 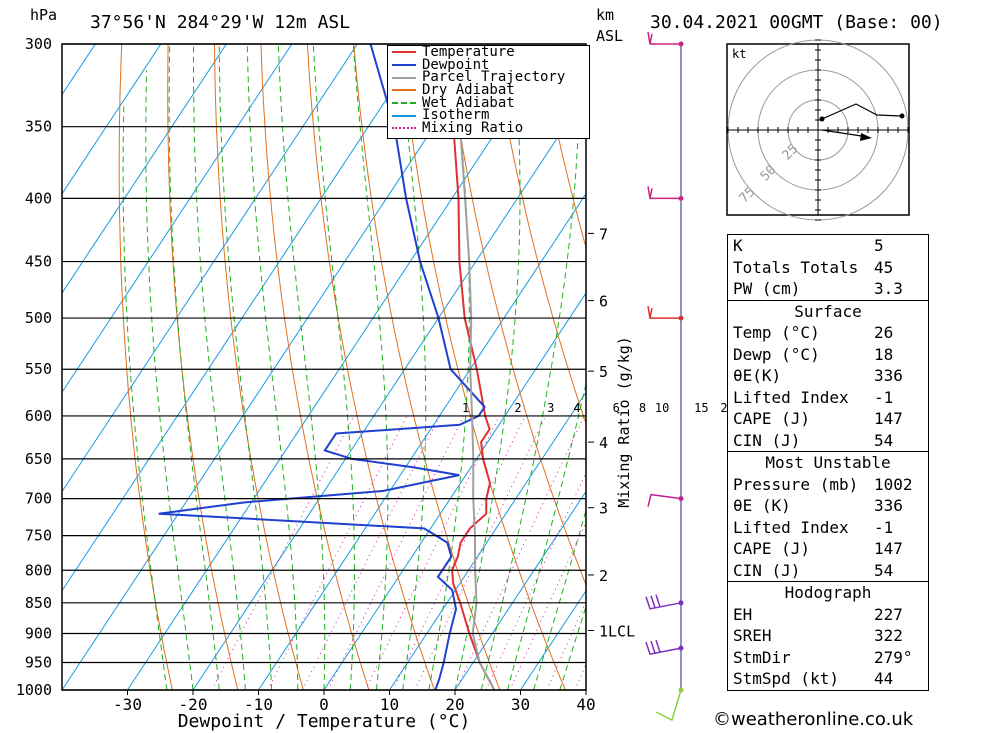 I want to click on pw-value: 3.3, so click(x=888, y=288).